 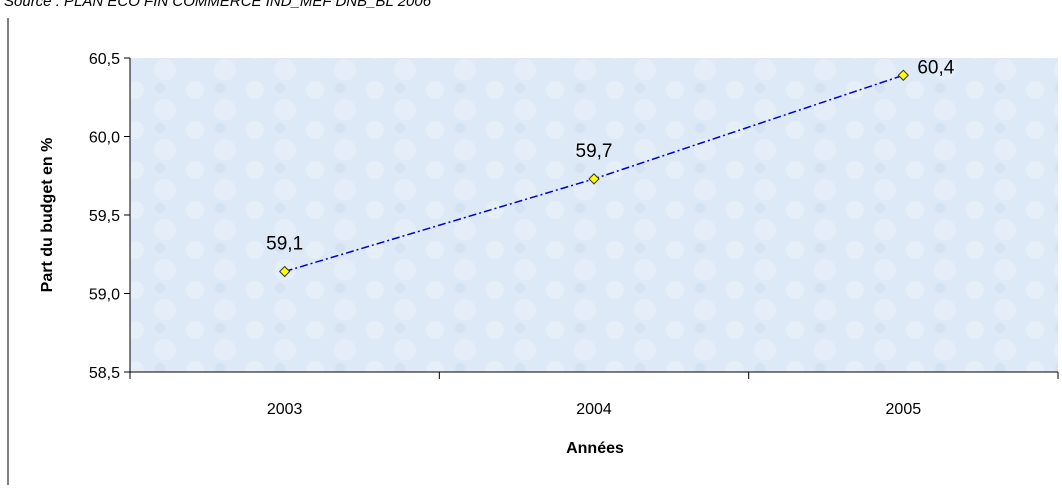 I want to click on y-tick-label: 59,0, so click(x=104, y=295).